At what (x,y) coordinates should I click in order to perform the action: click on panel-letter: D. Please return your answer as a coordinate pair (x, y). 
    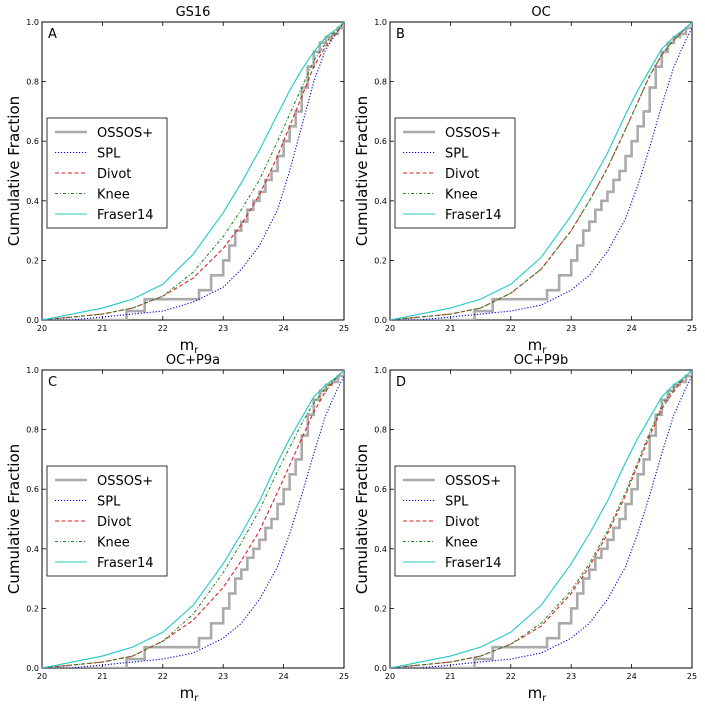
    Looking at the image, I should click on (401, 382).